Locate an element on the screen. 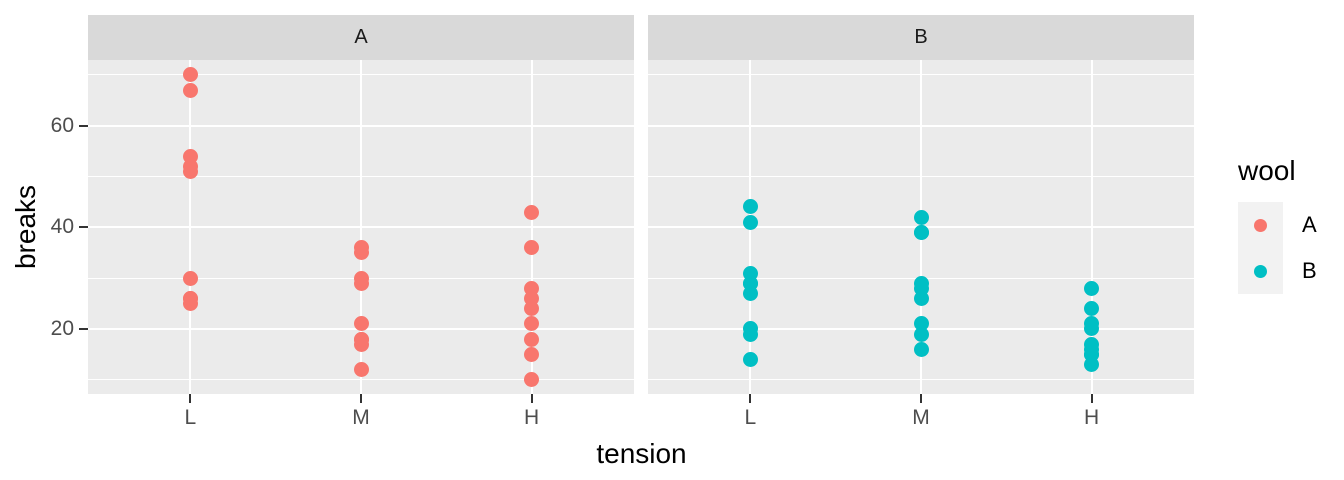 The height and width of the screenshot is (480, 1344). legend-label: B is located at coordinates (1309, 270).